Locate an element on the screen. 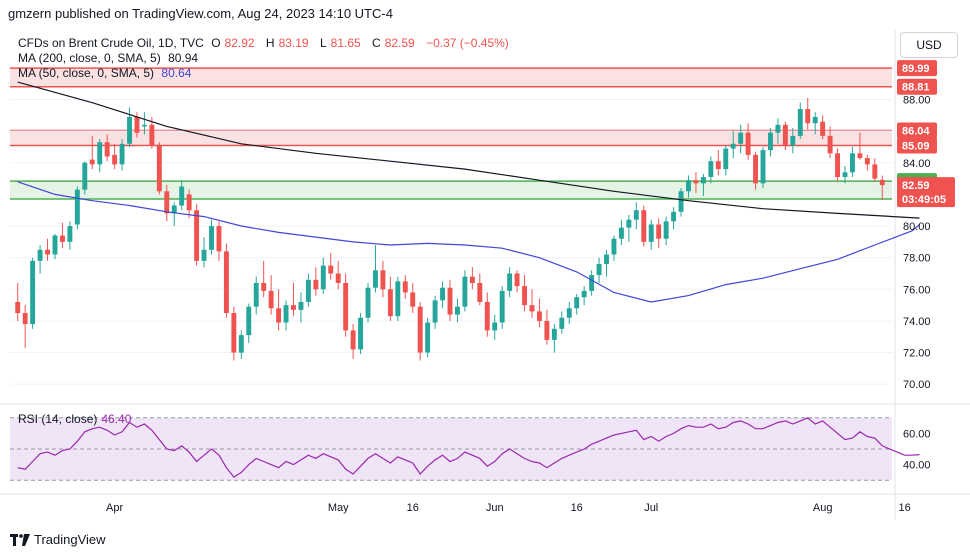 The height and width of the screenshot is (557, 970). ohlc-low: L 81.65 is located at coordinates (342, 43).